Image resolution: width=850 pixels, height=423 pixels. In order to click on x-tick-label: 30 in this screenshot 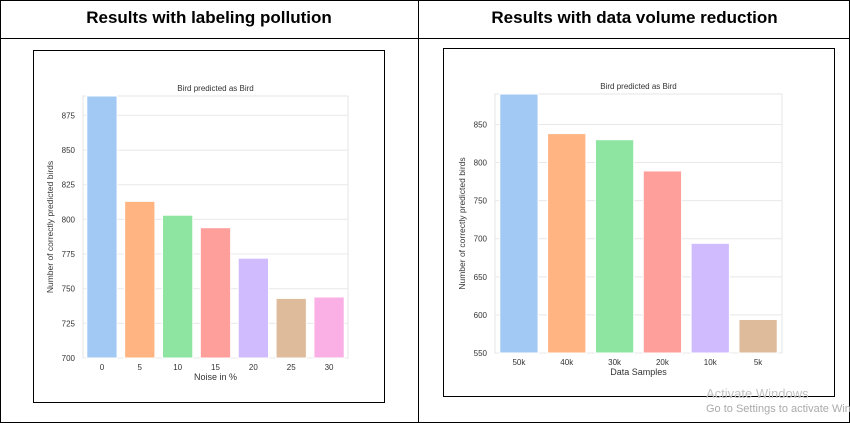, I will do `click(329, 367)`.